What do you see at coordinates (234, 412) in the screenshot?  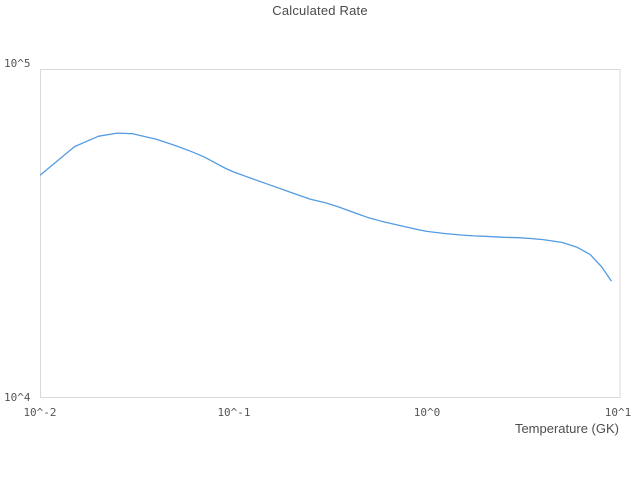 I see `x-tick-label-1e-1: 10^-1` at bounding box center [234, 412].